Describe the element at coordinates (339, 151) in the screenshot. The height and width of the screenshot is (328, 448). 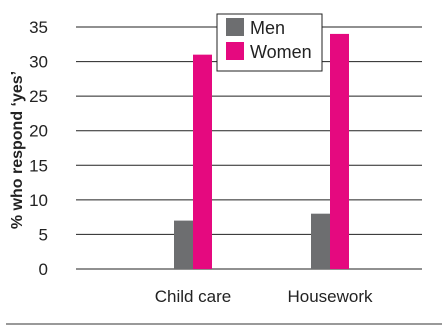
I see `bar-women-housework` at that location.